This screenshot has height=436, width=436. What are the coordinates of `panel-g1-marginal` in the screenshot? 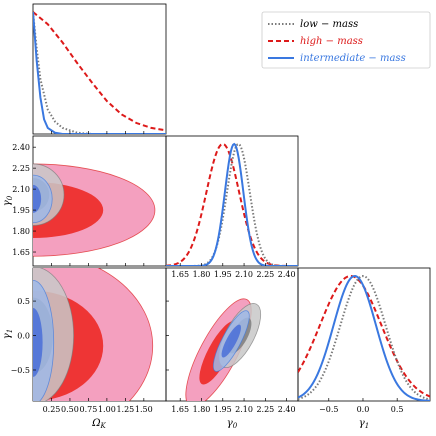 It's located at (364, 334).